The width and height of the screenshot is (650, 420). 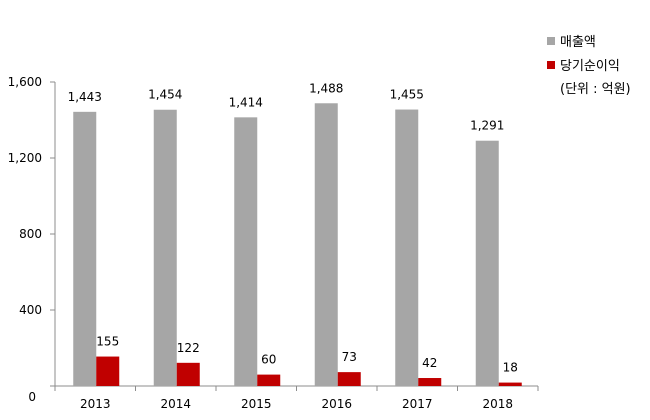 I want to click on y-axis: 0 400 800 1,200 1,600, so click(x=32, y=239).